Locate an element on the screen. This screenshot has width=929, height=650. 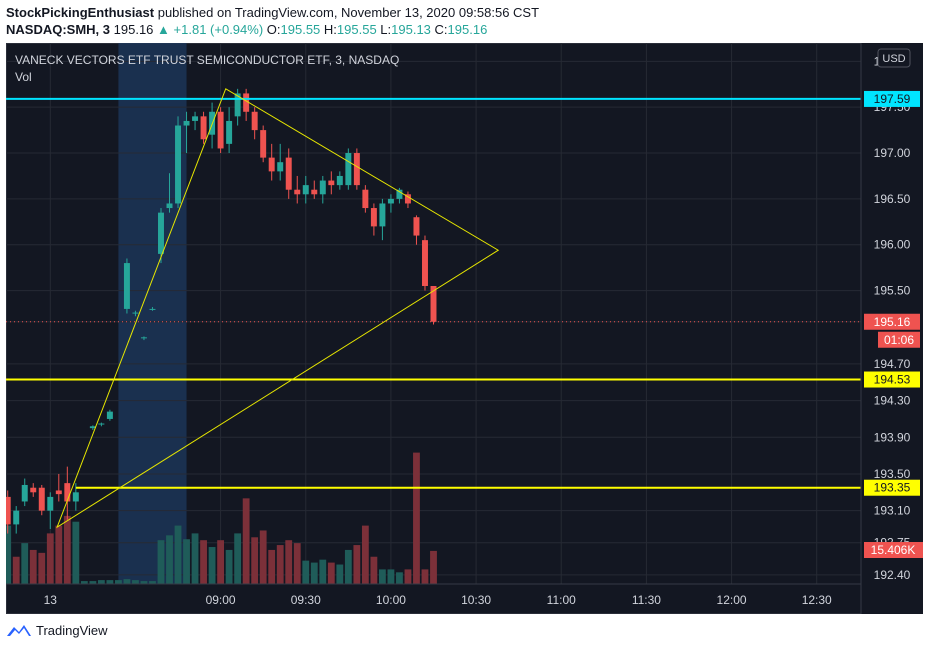
high-value: 195.55 is located at coordinates (356, 29).